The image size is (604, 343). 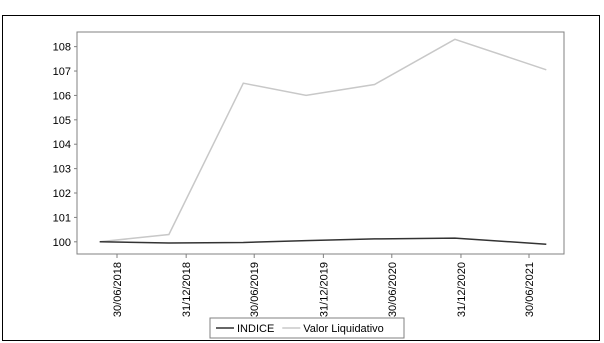 What do you see at coordinates (393, 289) in the screenshot?
I see `x-tick-label: 30/06/2020` at bounding box center [393, 289].